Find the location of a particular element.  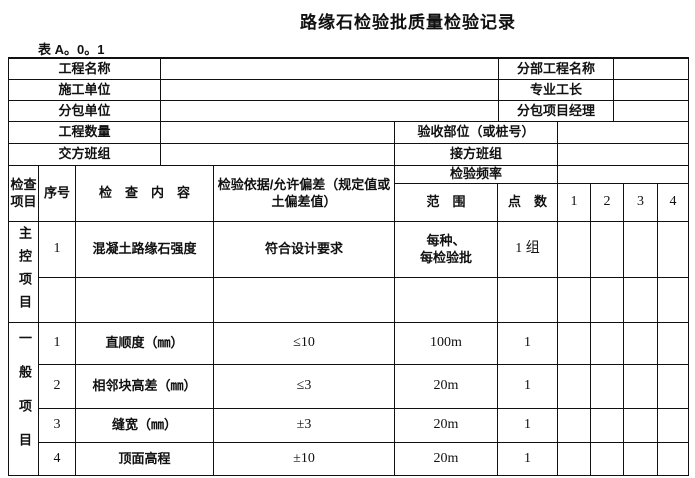

receiving-team-value is located at coordinates (623, 155).